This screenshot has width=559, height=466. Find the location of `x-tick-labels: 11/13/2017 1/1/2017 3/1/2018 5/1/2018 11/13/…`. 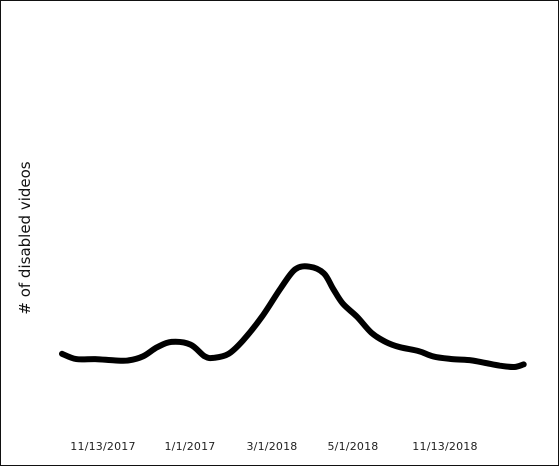

x-tick-labels: 11/13/2017 1/1/2017 3/1/2018 5/1/2018 11/13/… is located at coordinates (273, 446).